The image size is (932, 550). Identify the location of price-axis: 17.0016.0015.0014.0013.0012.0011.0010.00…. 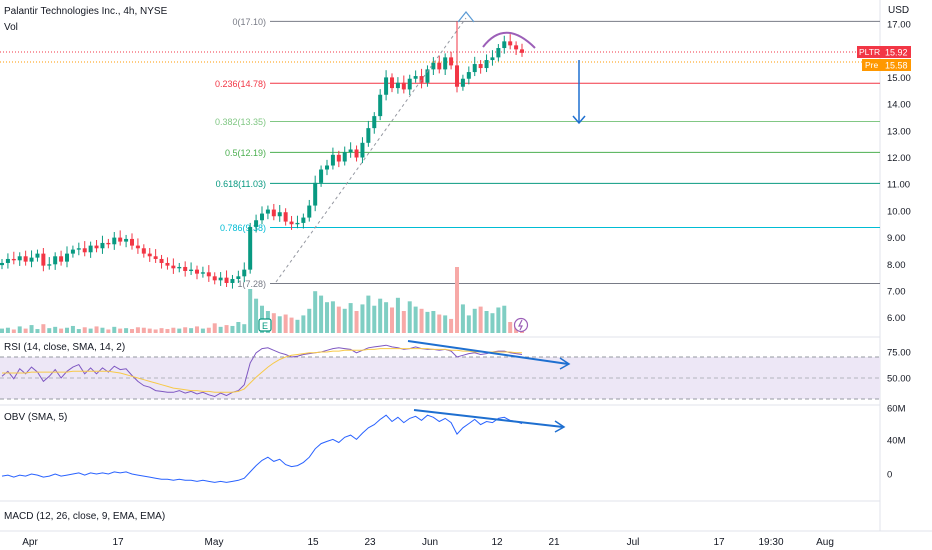
(899, 250).